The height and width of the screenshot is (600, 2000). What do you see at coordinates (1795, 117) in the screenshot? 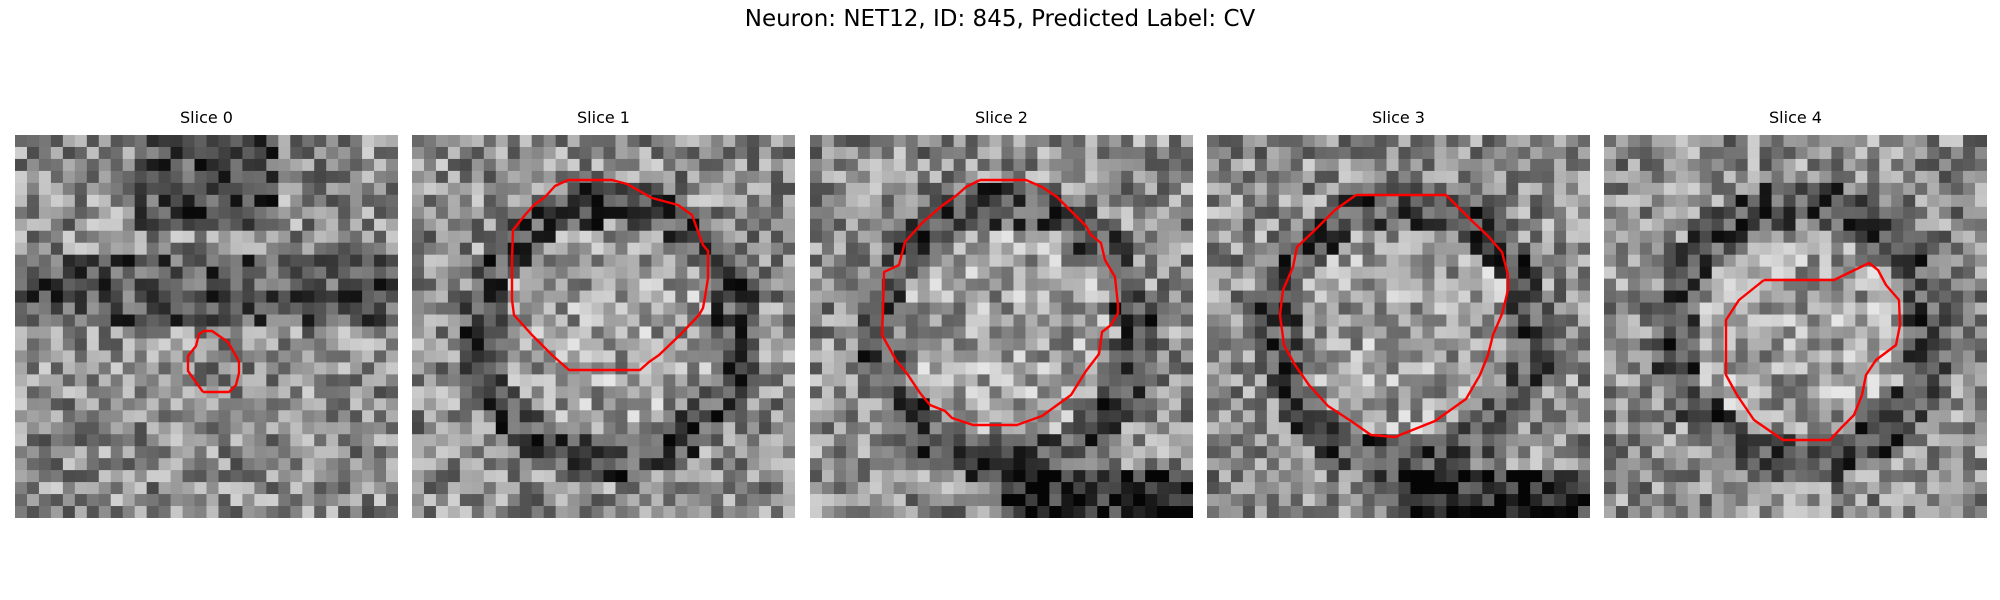
I see `slice-title-4: Slice 4` at bounding box center [1795, 117].